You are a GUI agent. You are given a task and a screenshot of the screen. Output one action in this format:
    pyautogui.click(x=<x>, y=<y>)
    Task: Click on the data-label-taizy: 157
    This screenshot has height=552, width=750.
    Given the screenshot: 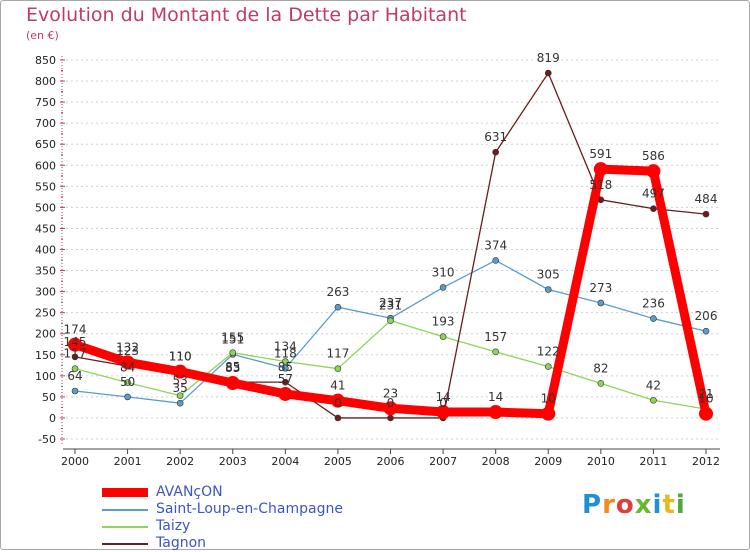 What is the action you would take?
    pyautogui.click(x=495, y=337)
    